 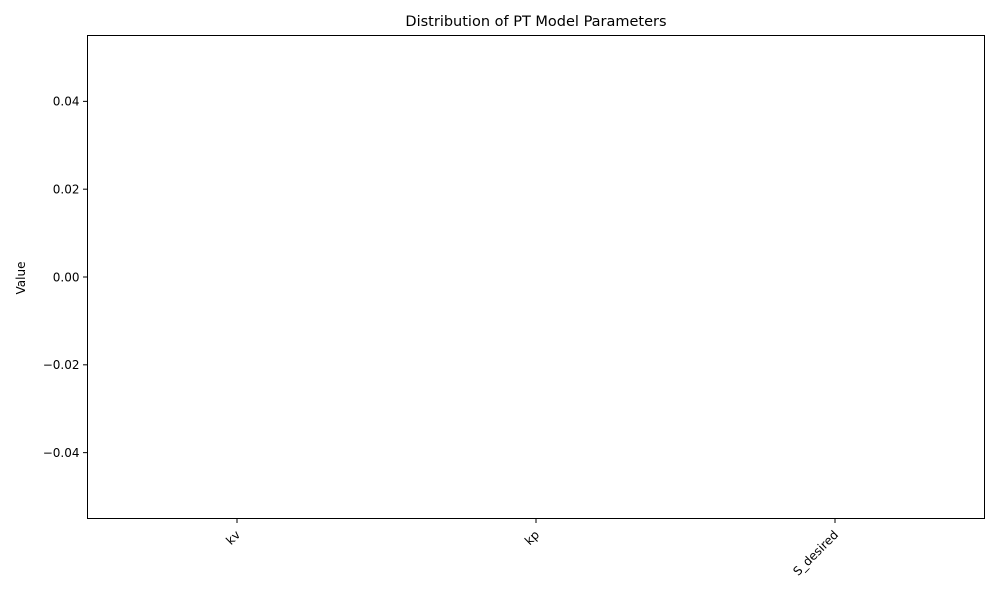 What do you see at coordinates (61, 453) in the screenshot?
I see `y-tick-label: −0.04` at bounding box center [61, 453].